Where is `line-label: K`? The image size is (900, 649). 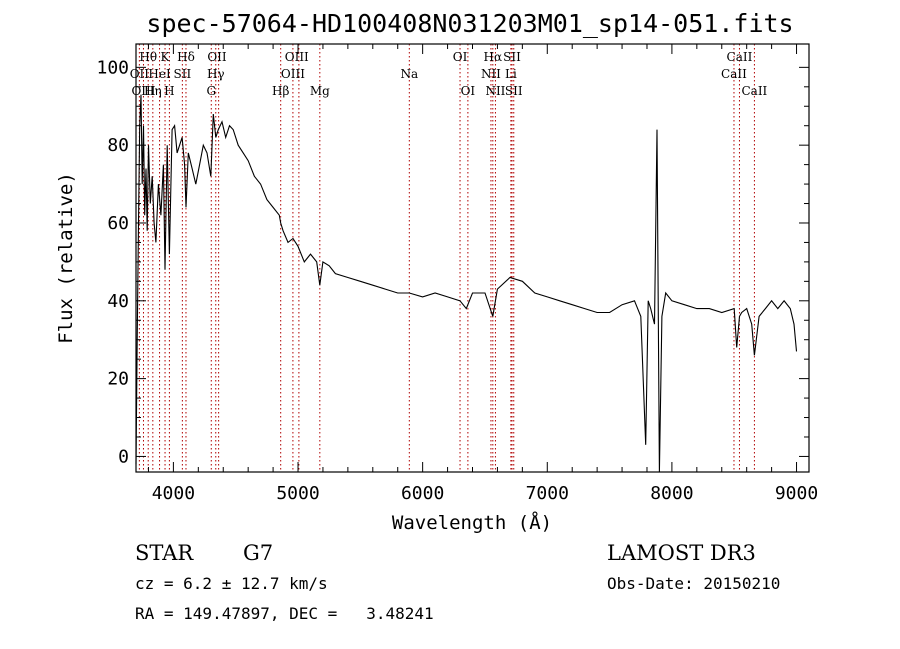
line-label: K is located at coordinates (166, 57).